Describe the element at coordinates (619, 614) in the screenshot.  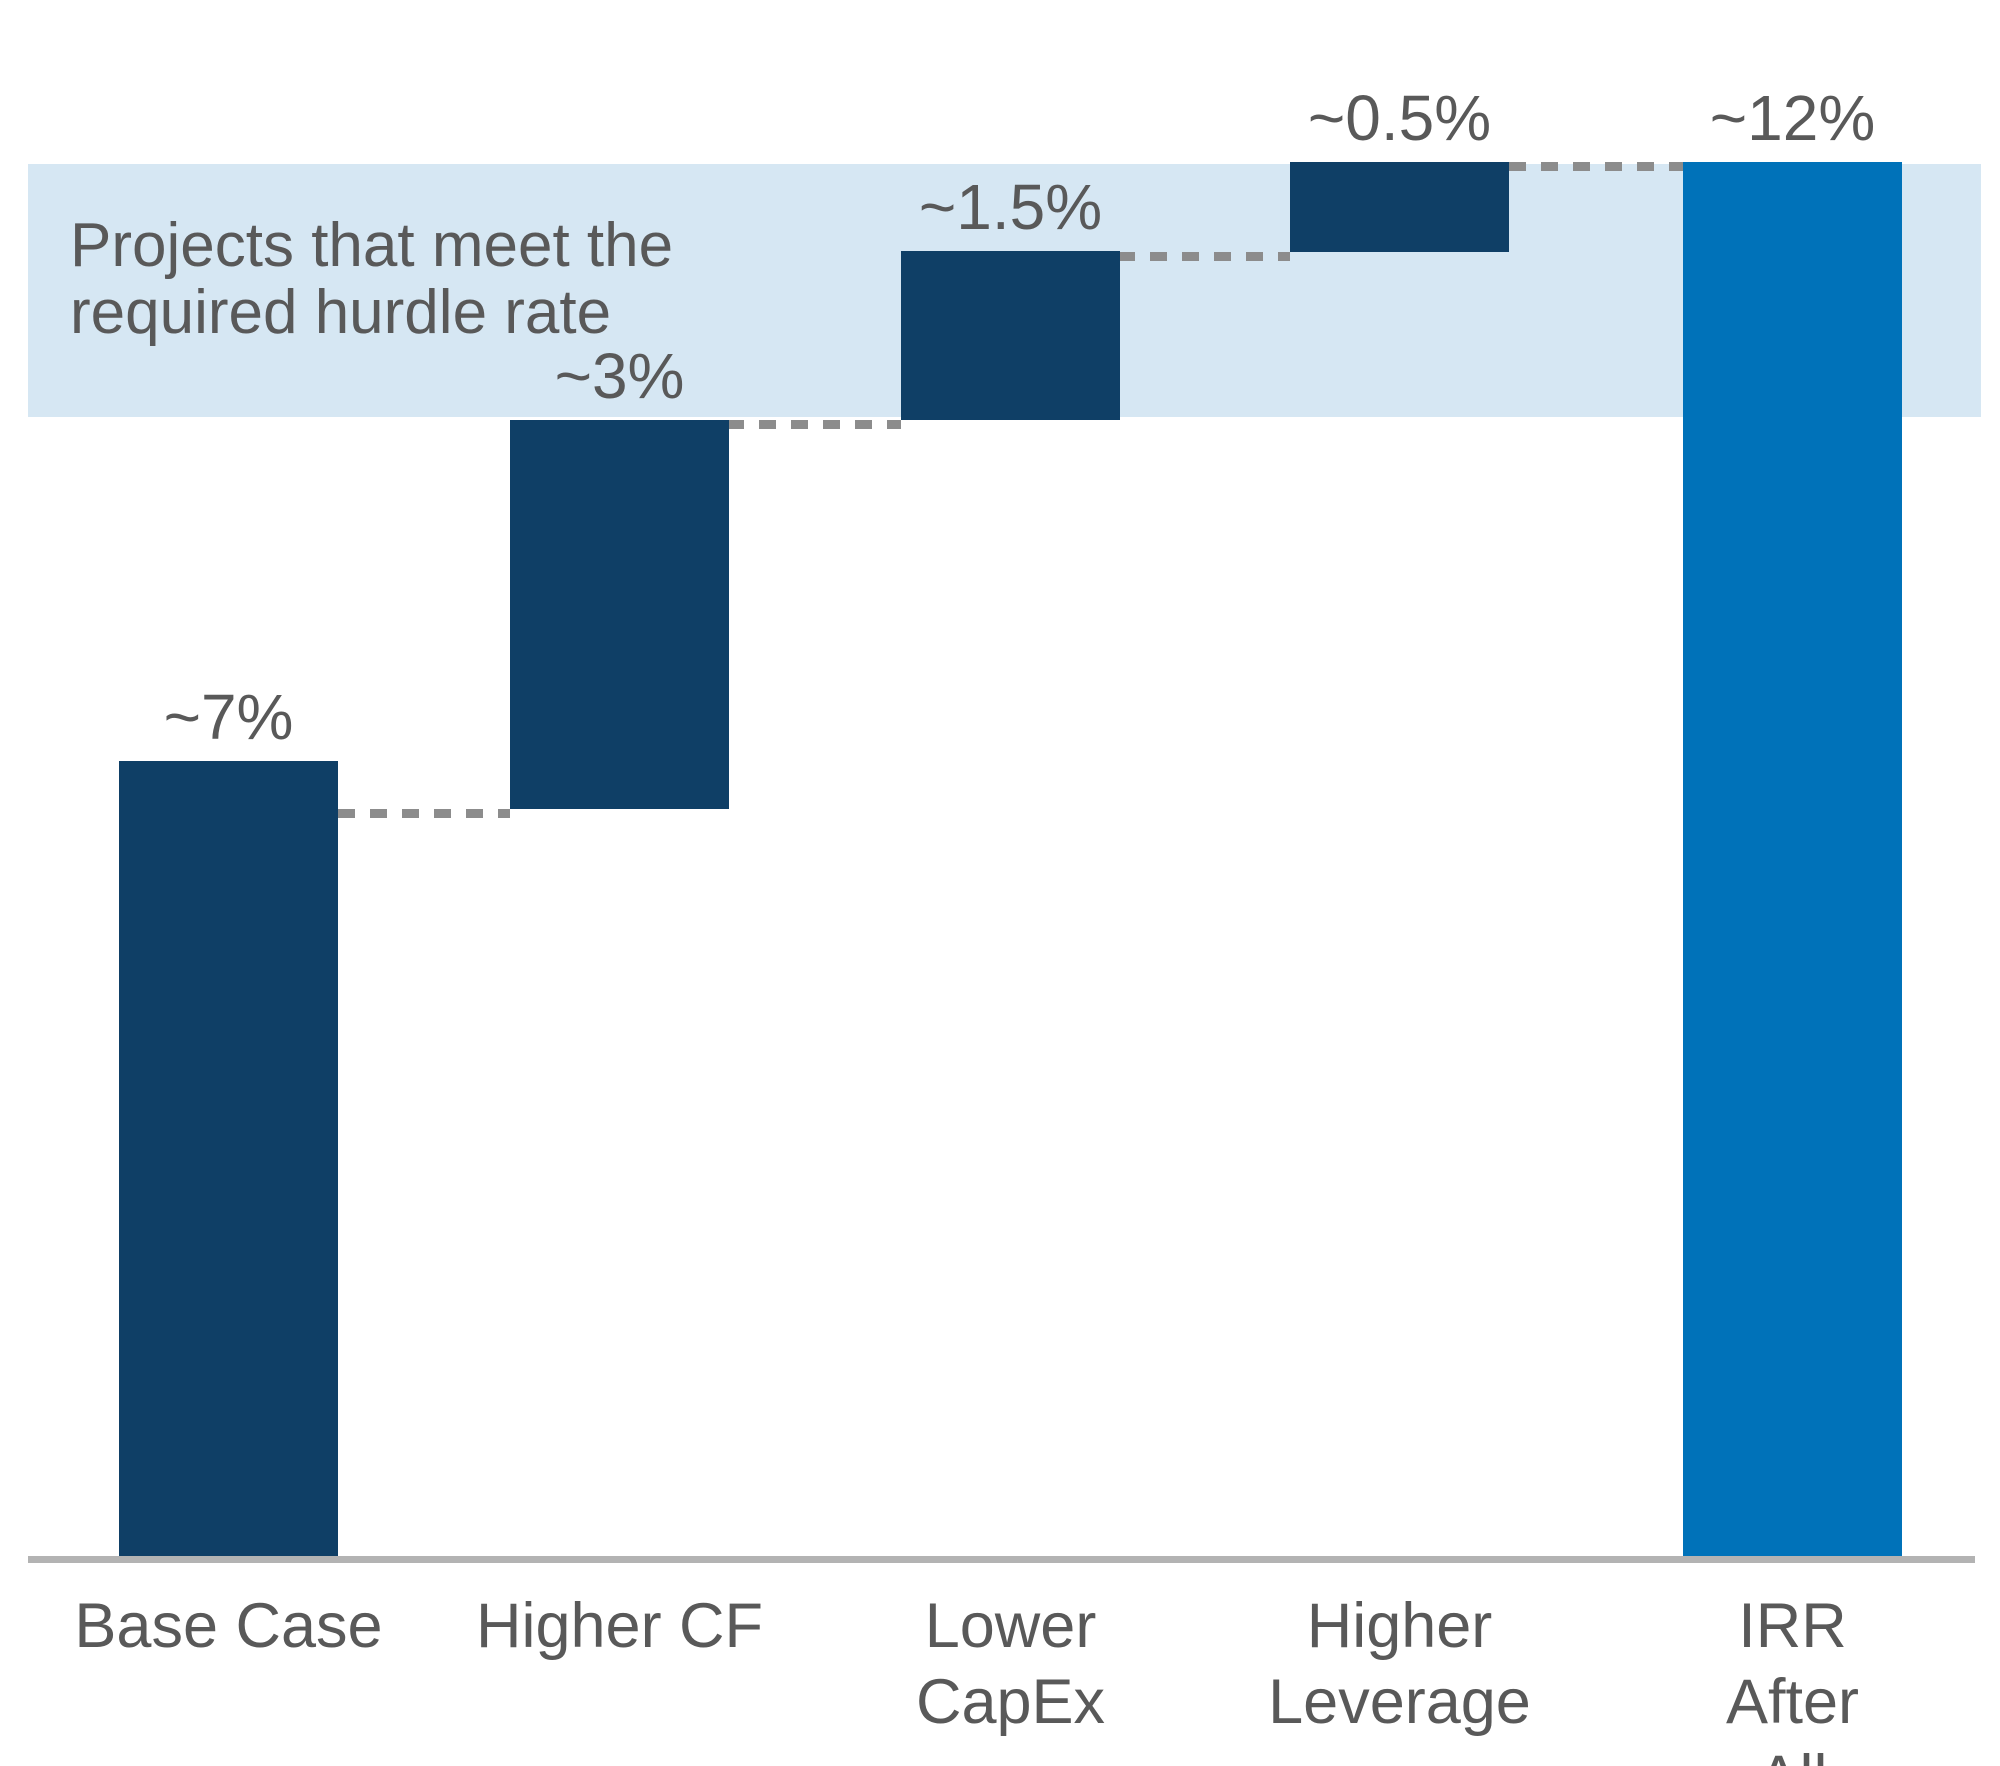
I see `bar-higher-cf` at that location.